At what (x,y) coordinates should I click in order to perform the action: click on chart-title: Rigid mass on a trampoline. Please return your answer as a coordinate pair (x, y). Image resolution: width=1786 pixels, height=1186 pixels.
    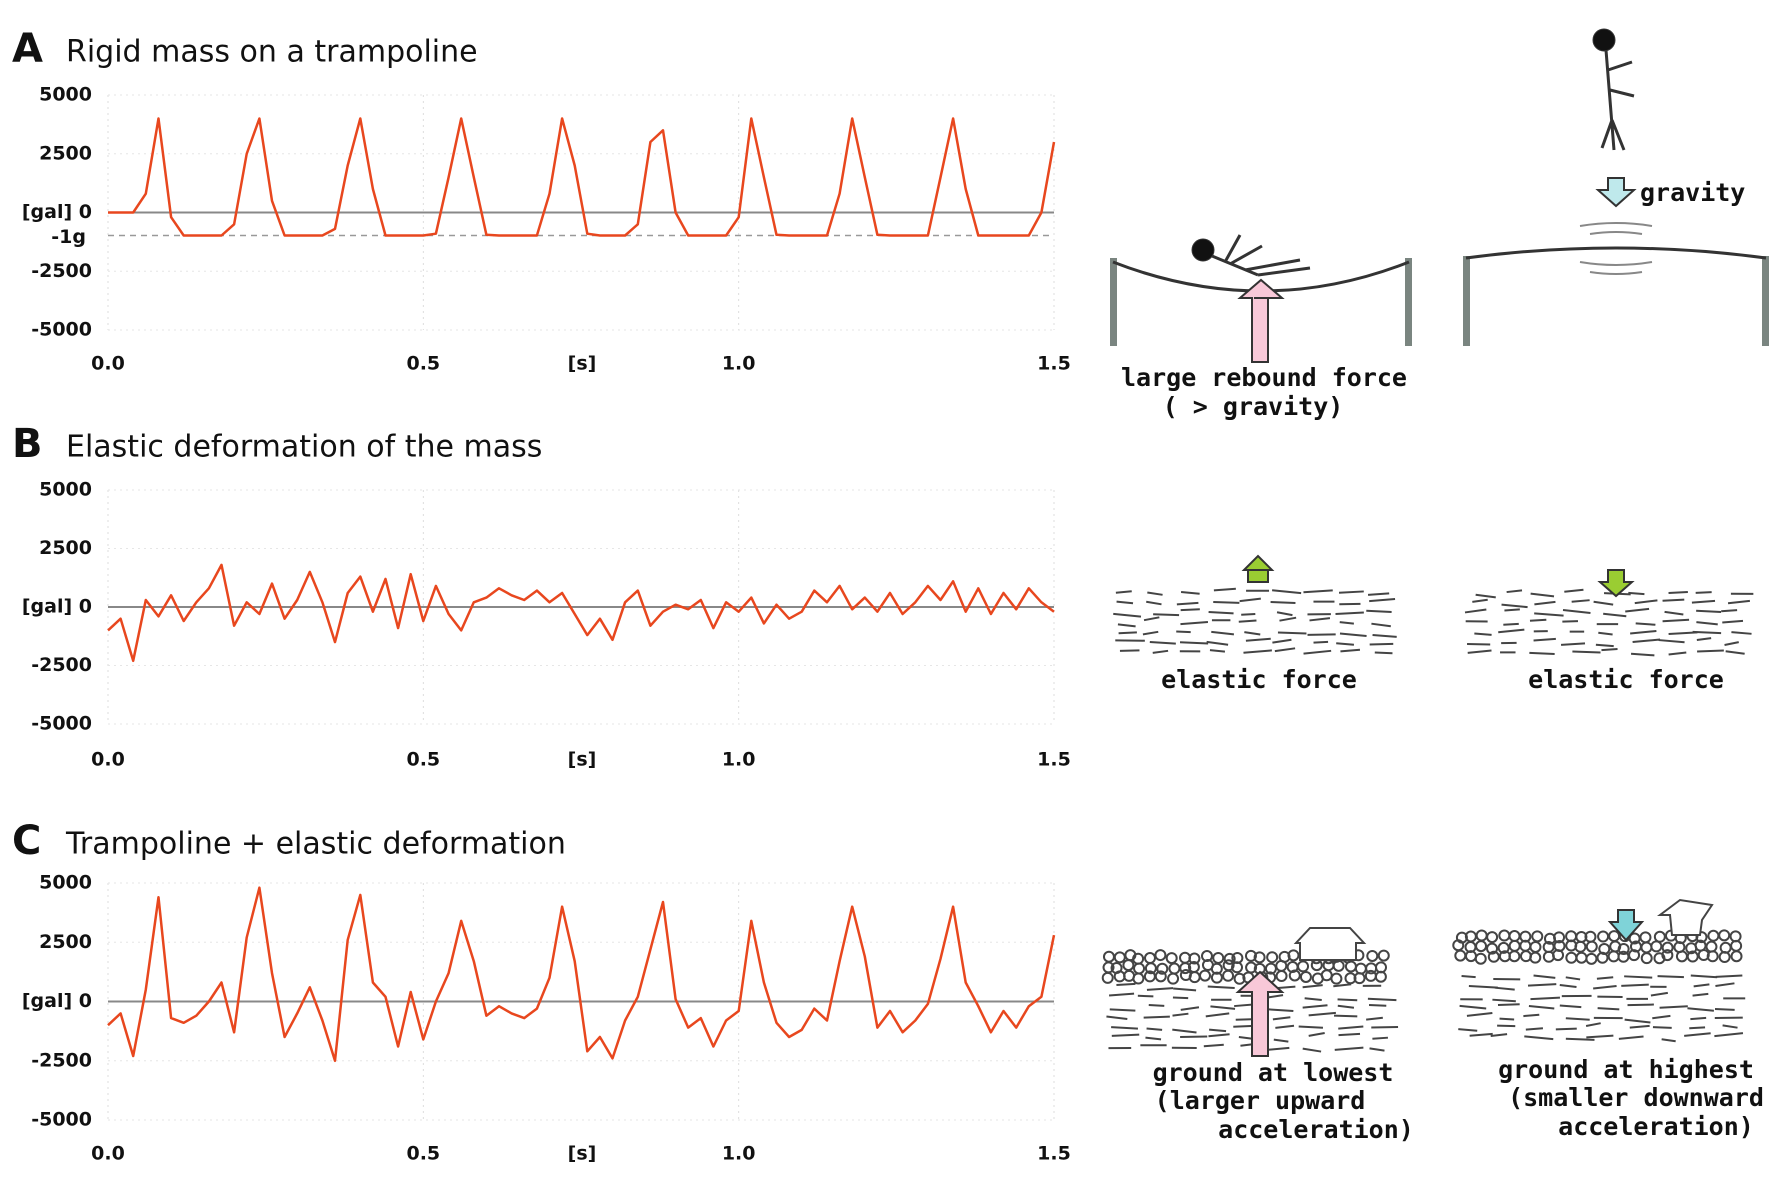
    Looking at the image, I should click on (272, 52).